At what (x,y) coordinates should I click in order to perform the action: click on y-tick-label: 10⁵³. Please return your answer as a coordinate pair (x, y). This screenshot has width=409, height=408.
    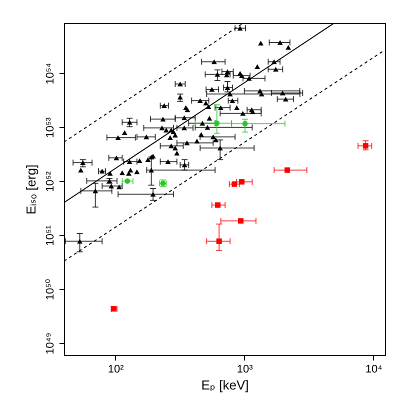
    Looking at the image, I should click on (50, 127).